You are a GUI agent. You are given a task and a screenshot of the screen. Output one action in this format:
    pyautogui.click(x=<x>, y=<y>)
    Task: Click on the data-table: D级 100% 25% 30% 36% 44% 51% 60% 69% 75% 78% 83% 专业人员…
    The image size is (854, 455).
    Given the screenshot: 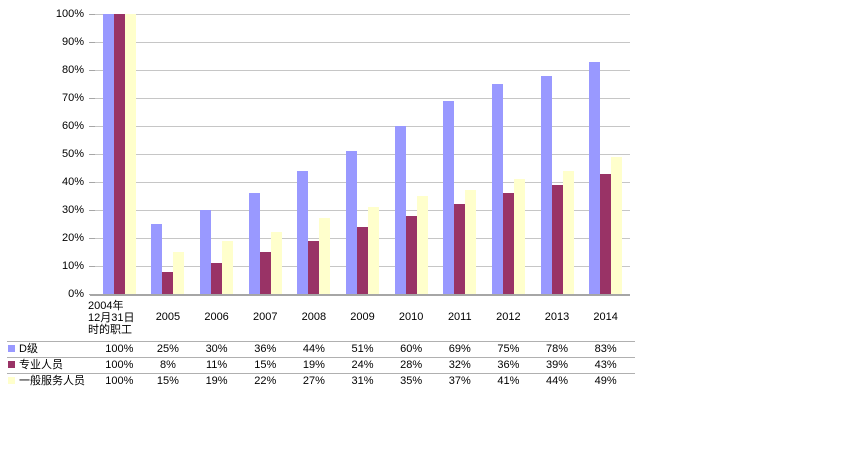 What is the action you would take?
    pyautogui.click(x=330, y=368)
    